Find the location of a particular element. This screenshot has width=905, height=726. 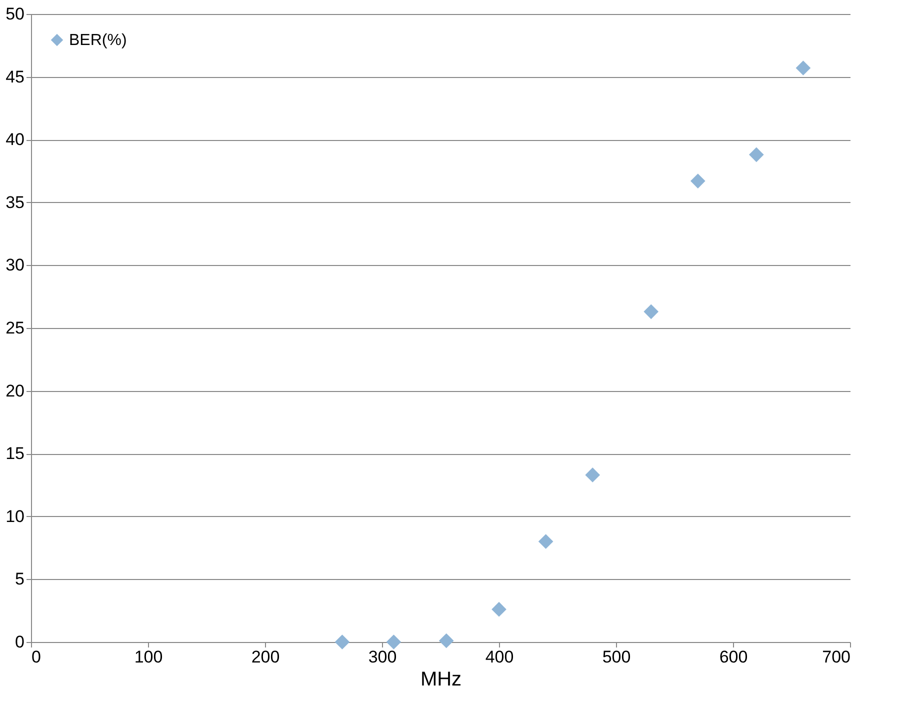

x-tick-label: 200 is located at coordinates (265, 657).